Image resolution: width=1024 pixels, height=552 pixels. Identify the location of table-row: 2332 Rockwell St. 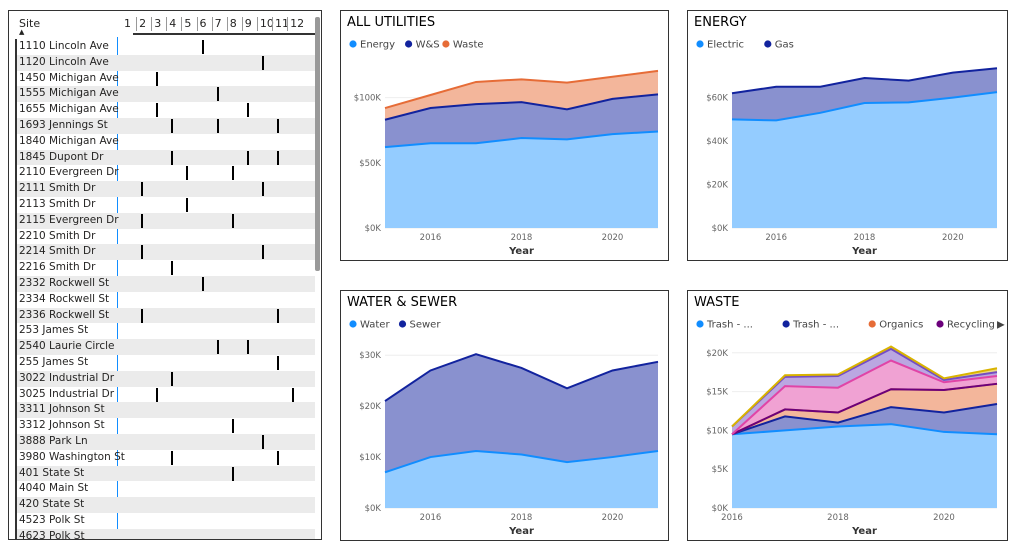
(165, 284).